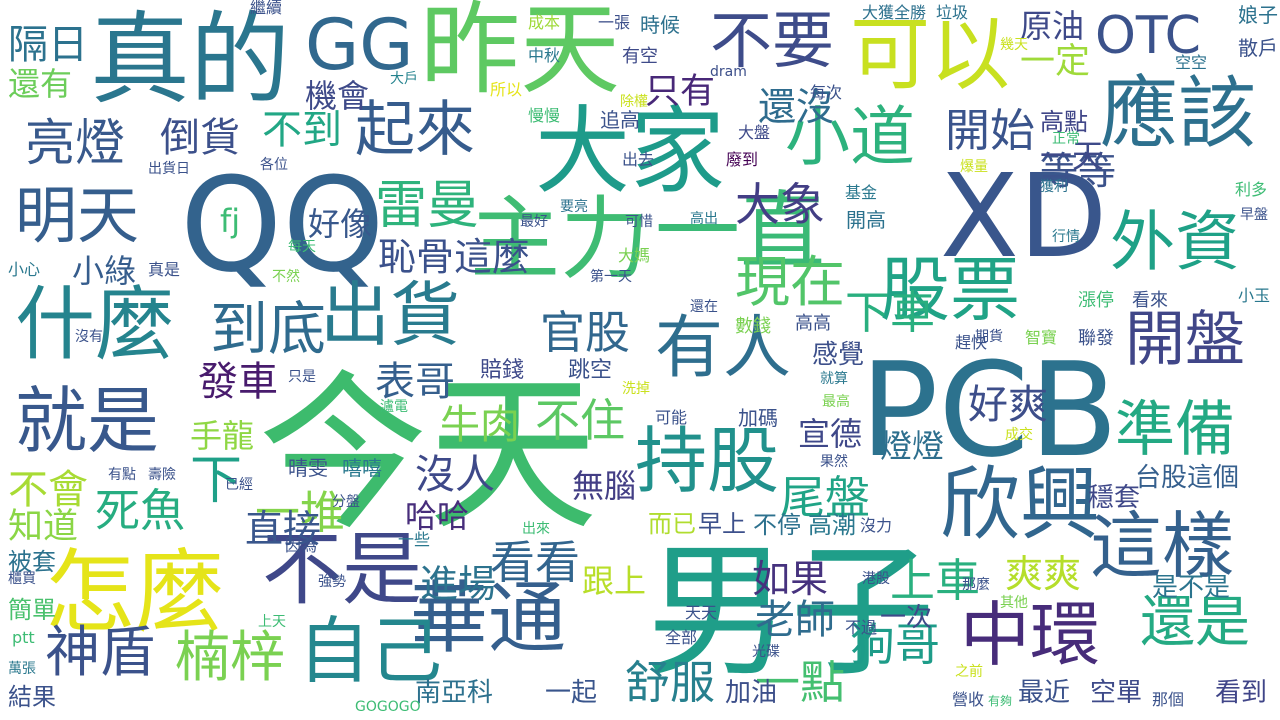  What do you see at coordinates (640, 56) in the screenshot?
I see `word: 有空` at bounding box center [640, 56].